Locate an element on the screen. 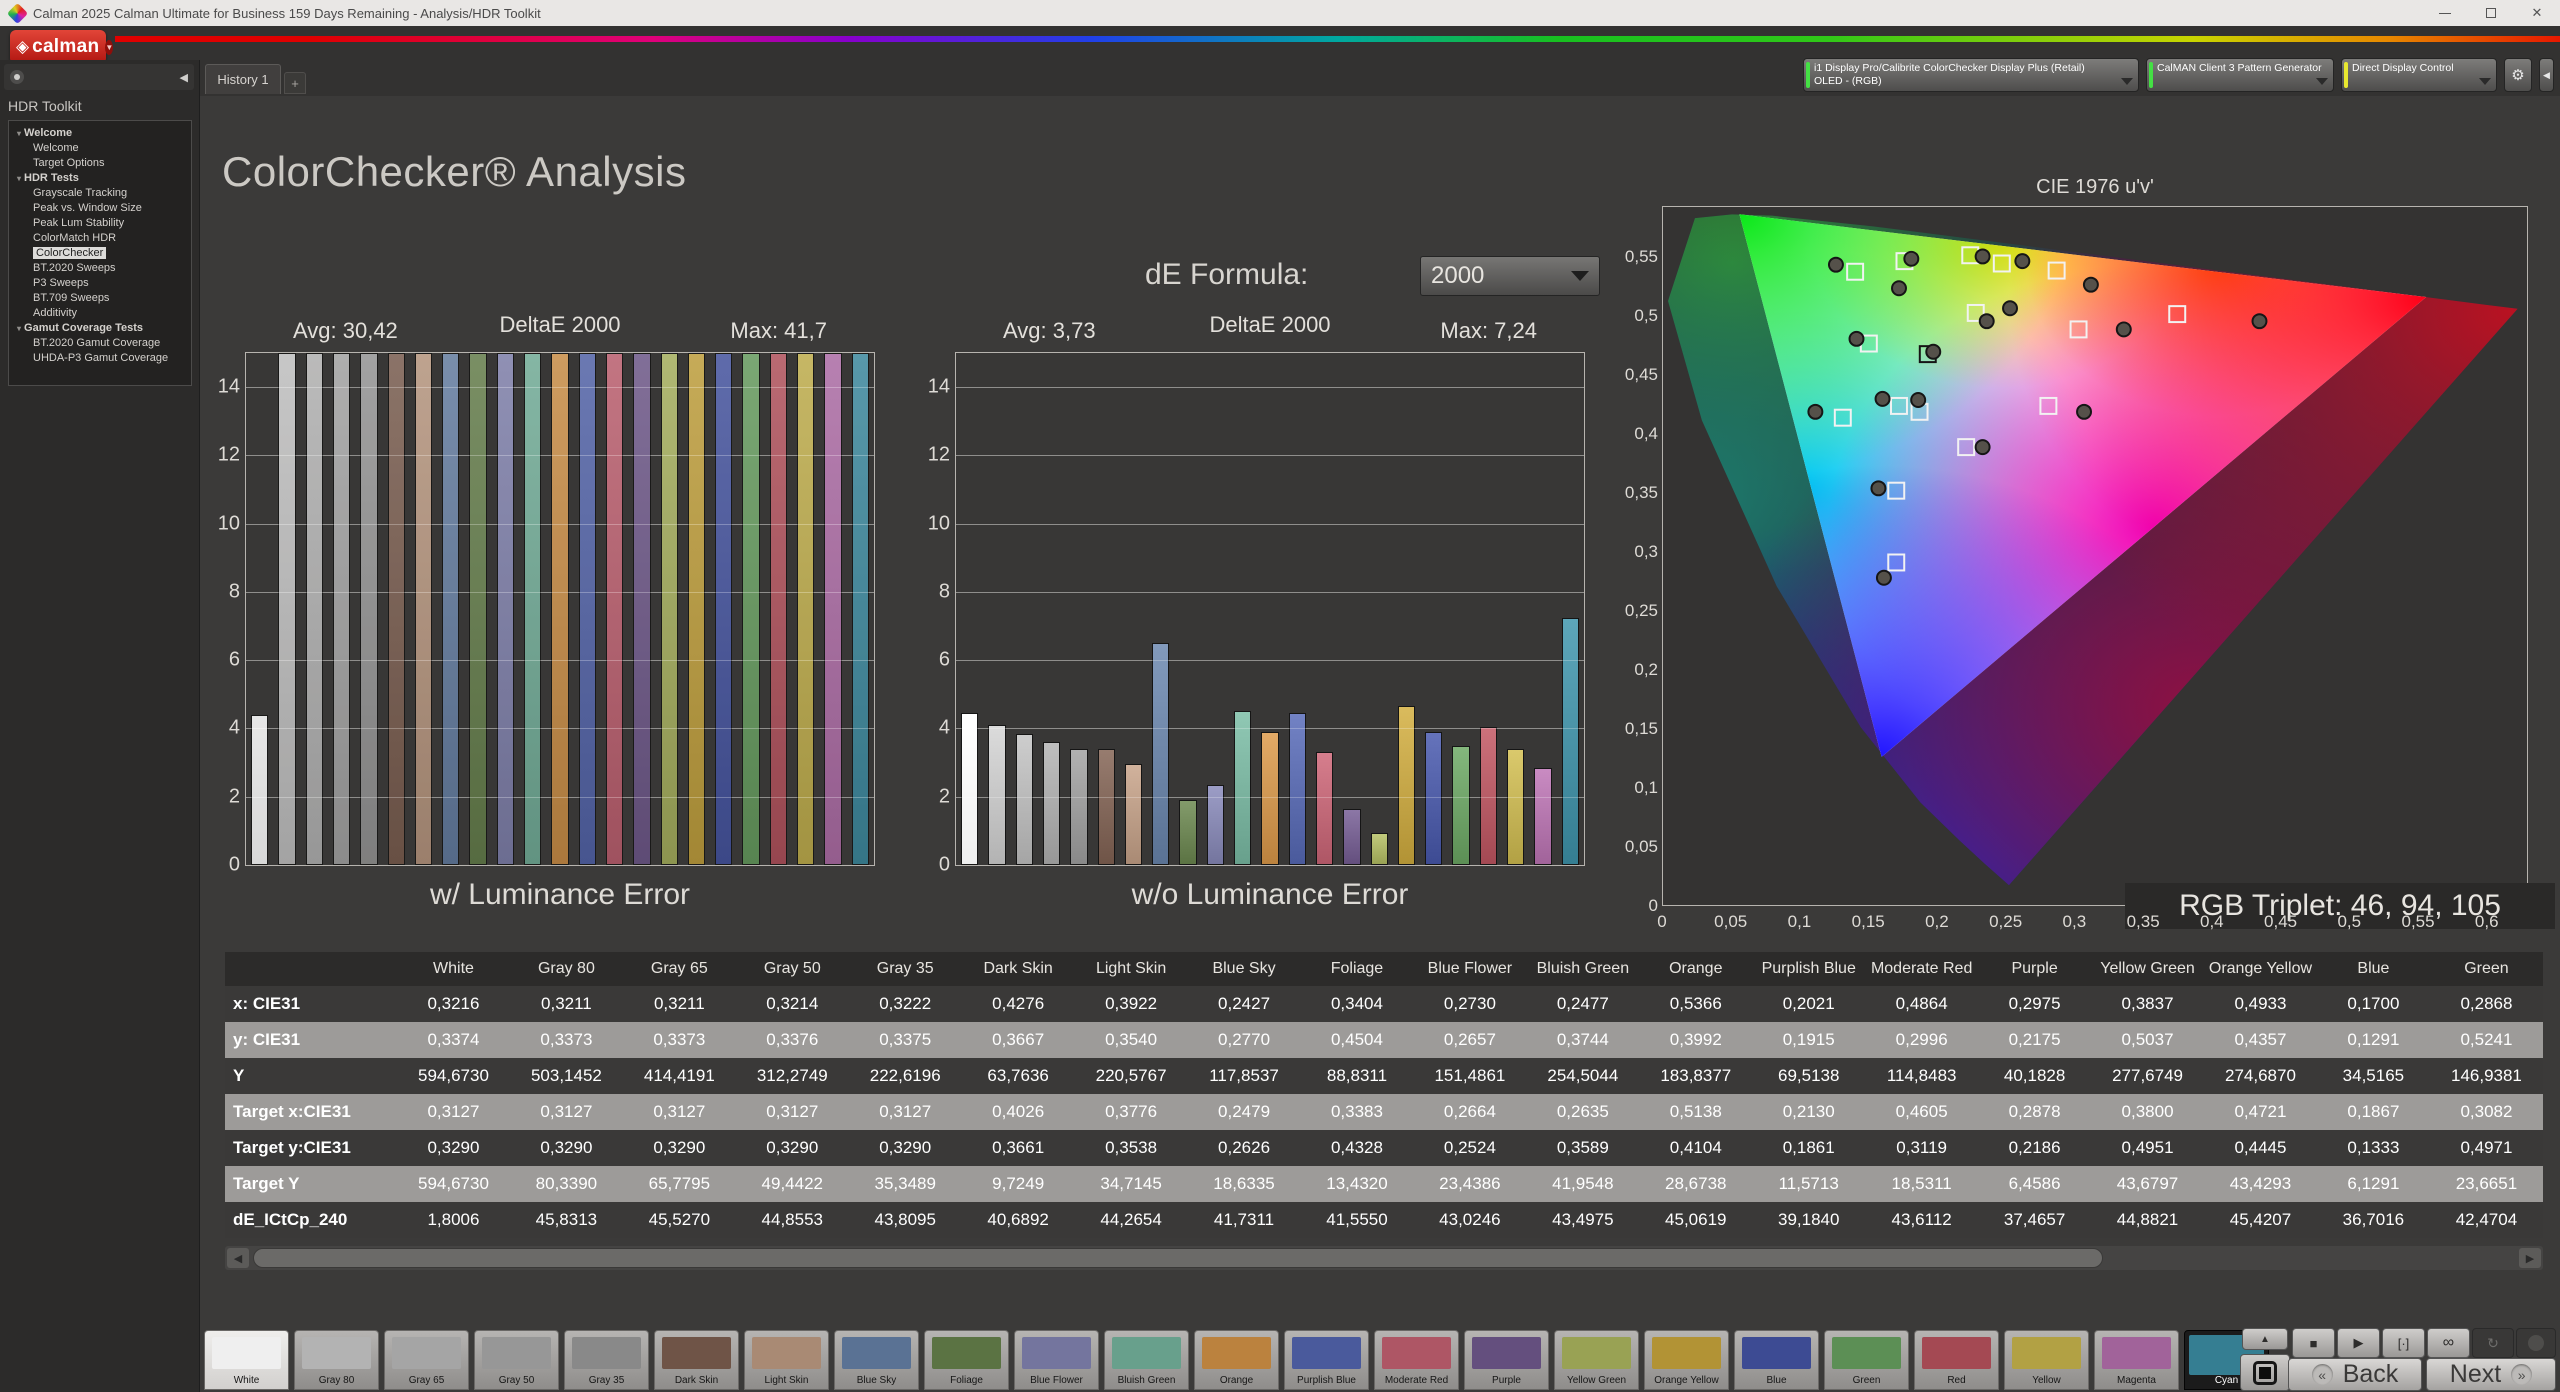 The width and height of the screenshot is (2560, 1392). calman-logo-button: ◈ calman ▼ is located at coordinates (62, 47).